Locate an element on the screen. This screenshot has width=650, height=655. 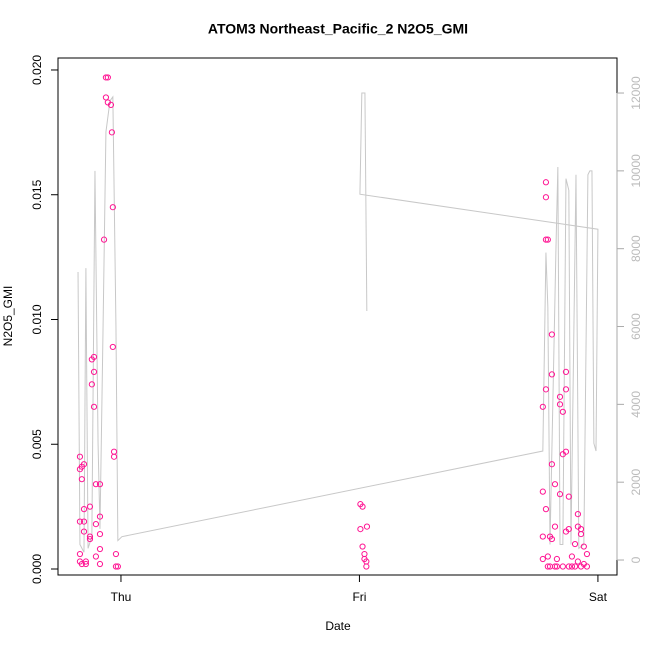
chart-title: ATOM3 Northeast_Pacific_2 N2O5_GMI is located at coordinates (338, 29).